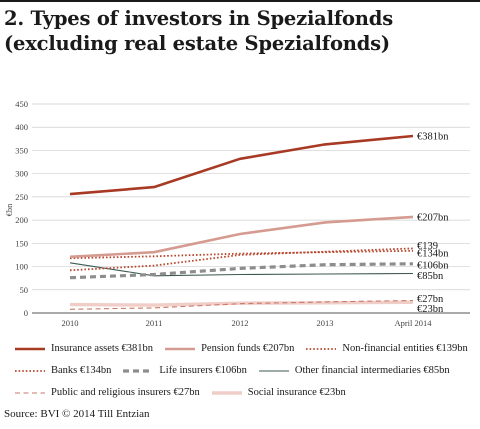  I want to click on series-line-nonfin, so click(241, 259).